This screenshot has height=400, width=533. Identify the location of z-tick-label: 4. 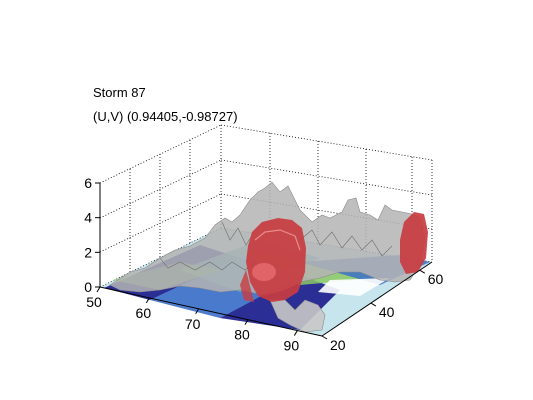
(88, 218).